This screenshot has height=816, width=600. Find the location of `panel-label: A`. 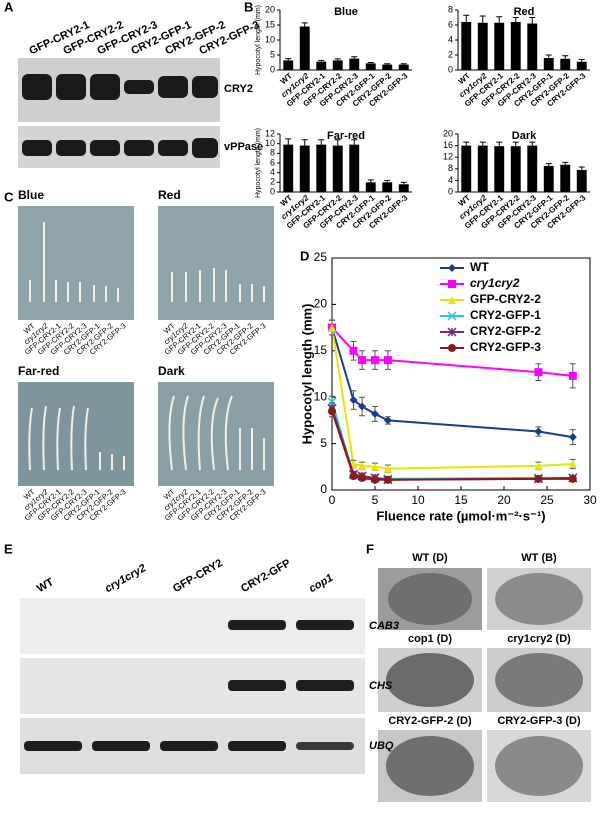

panel-label: A is located at coordinates (9, 7).